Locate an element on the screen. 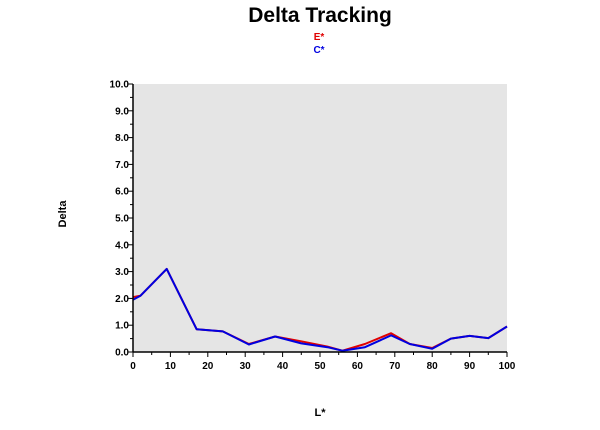  y-tick-label: 7.0 is located at coordinates (122, 165).